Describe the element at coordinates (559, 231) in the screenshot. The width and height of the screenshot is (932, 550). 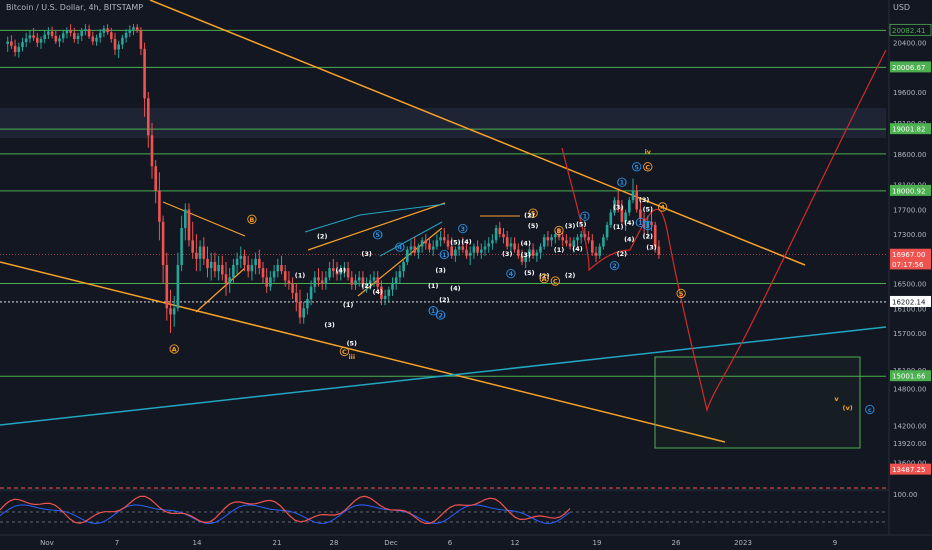
I see `wave-label-37: B` at that location.